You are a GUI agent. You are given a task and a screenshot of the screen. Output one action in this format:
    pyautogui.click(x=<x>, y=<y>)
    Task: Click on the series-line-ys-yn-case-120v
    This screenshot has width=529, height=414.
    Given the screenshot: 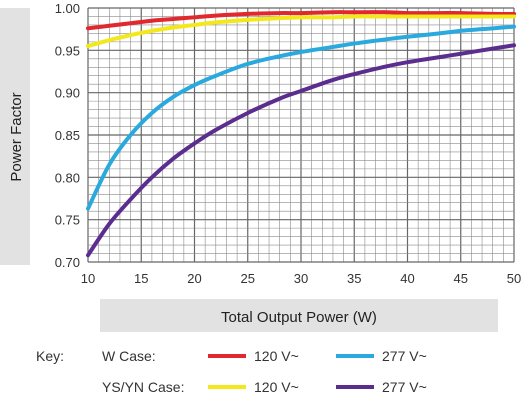 What is the action you would take?
    pyautogui.click(x=301, y=31)
    